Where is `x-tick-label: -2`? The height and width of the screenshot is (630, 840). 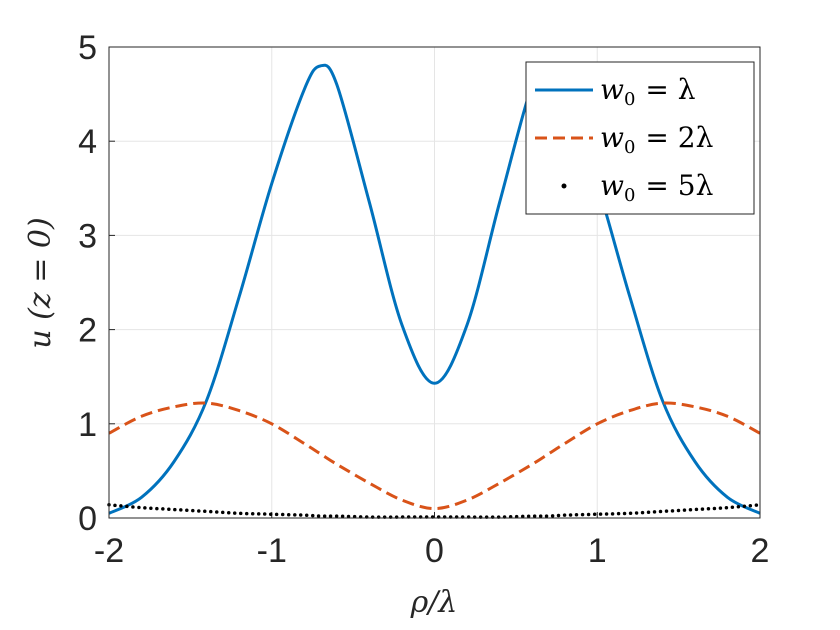
x-tick-label: -2 is located at coordinates (109, 551).